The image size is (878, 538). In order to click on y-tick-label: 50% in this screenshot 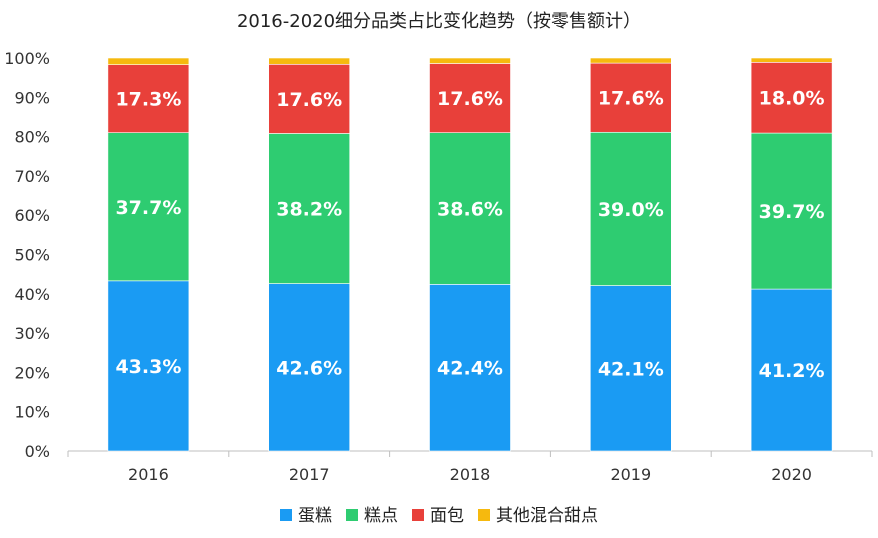, I will do `click(32, 255)`.